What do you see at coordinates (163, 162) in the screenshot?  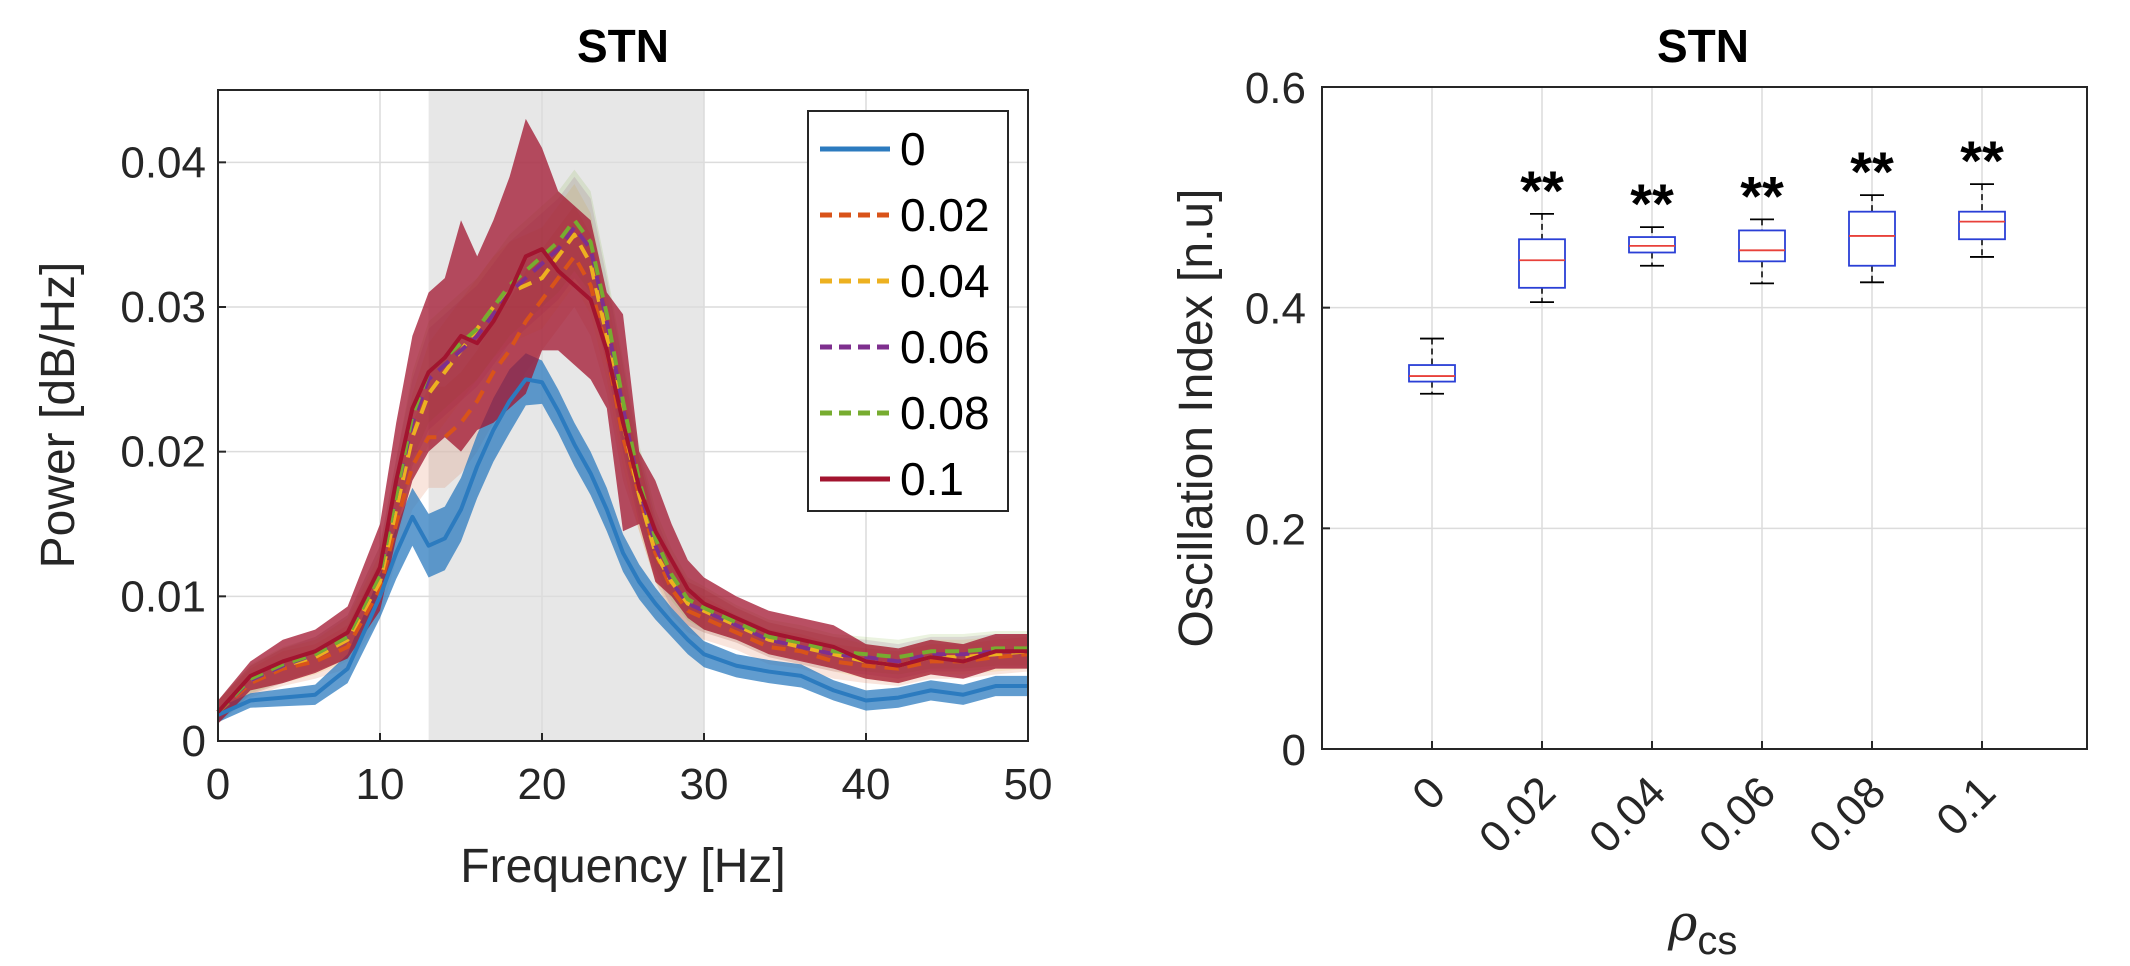 I see `psd-y-tick-label: 0.04` at bounding box center [163, 162].